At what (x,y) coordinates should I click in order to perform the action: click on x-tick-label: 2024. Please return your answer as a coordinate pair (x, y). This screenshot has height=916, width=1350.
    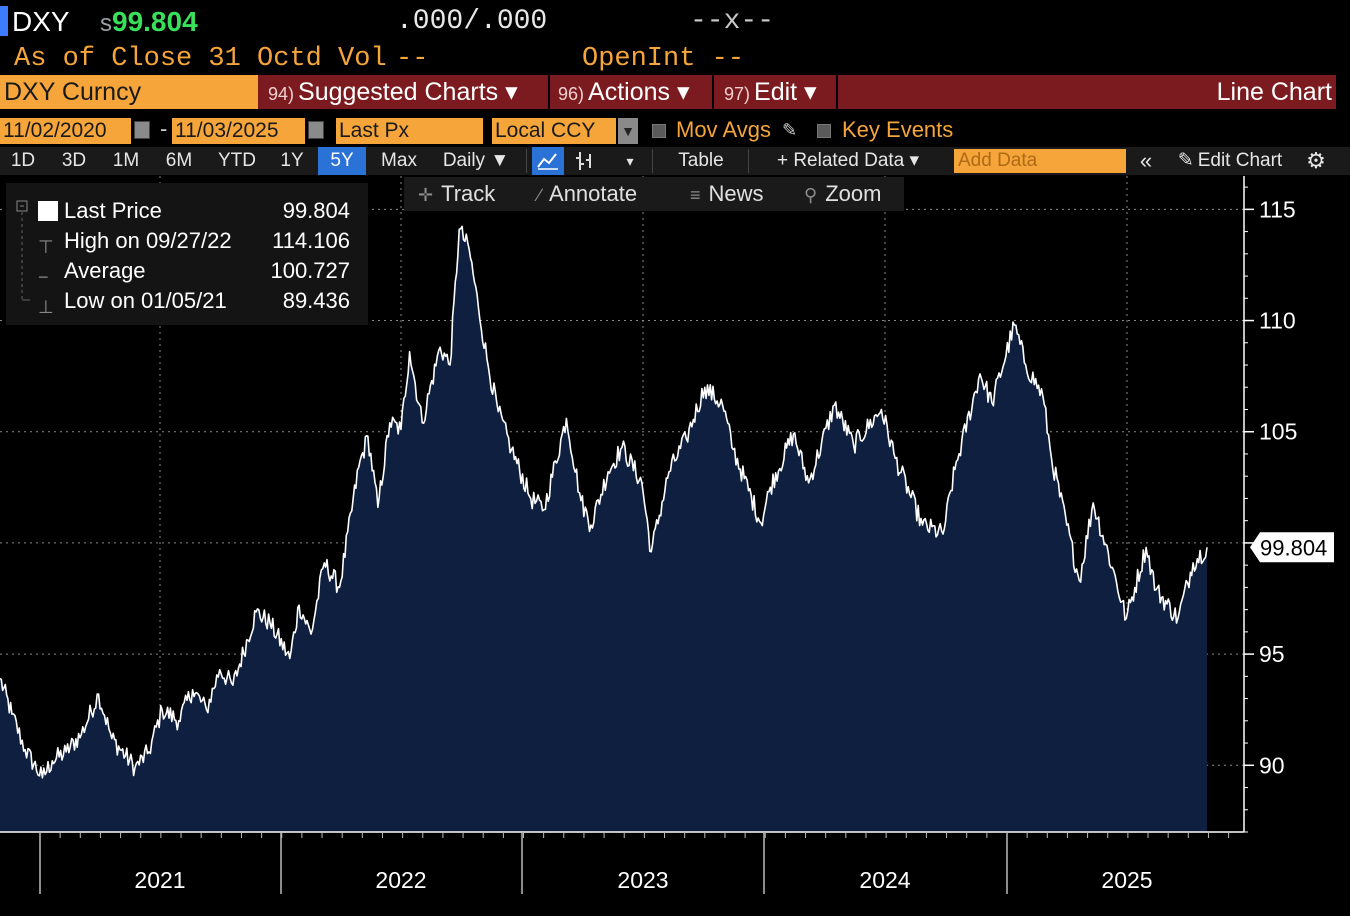
    Looking at the image, I should click on (884, 880).